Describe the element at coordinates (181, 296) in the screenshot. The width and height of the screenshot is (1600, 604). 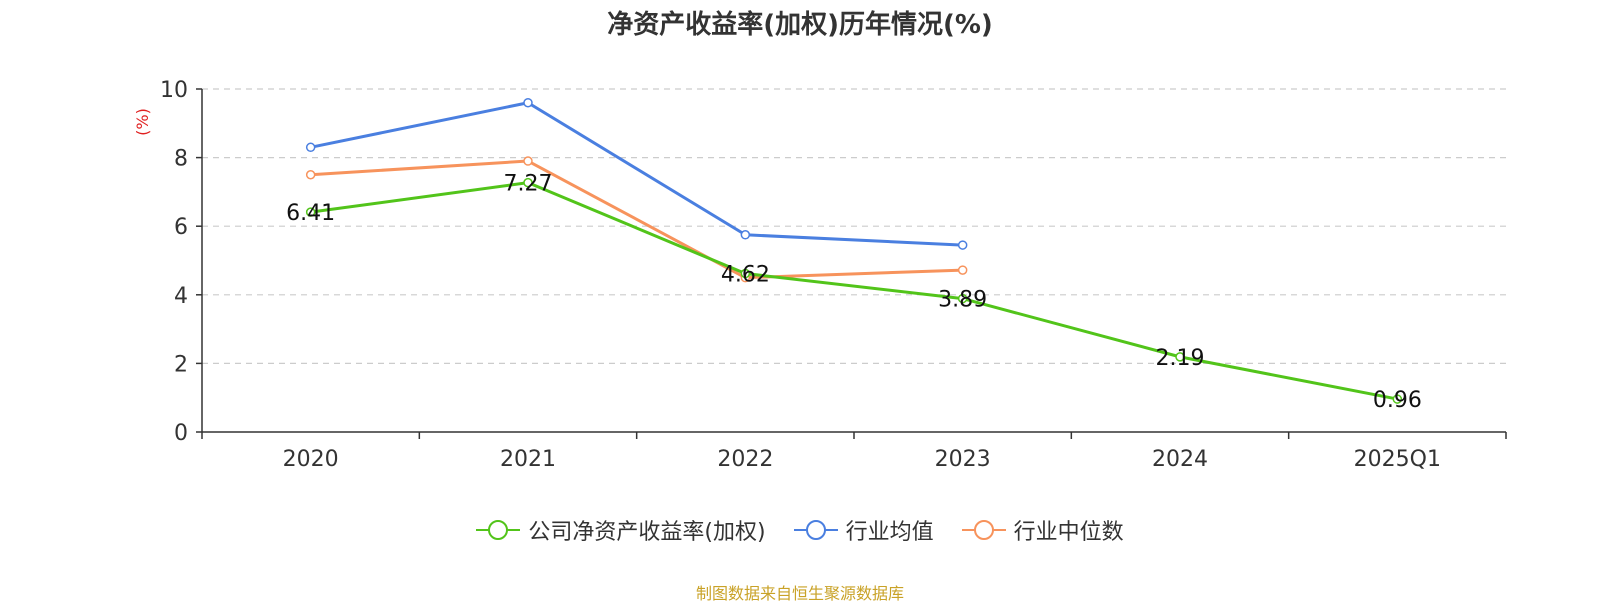
I see `y-tick-label: 4` at that location.